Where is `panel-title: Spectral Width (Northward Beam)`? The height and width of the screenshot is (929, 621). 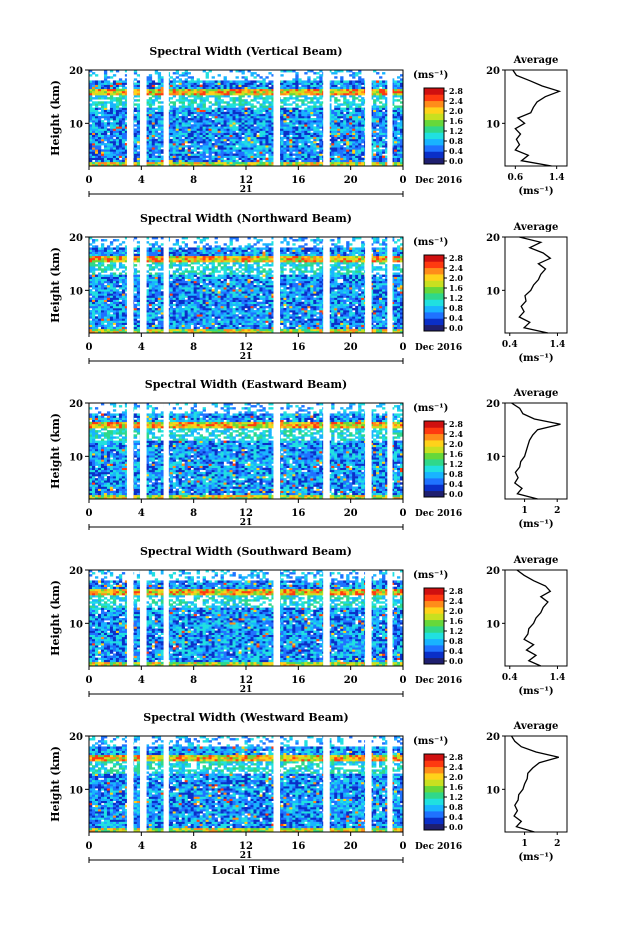
panel-title: Spectral Width (Northward Beam) is located at coordinates (246, 218).